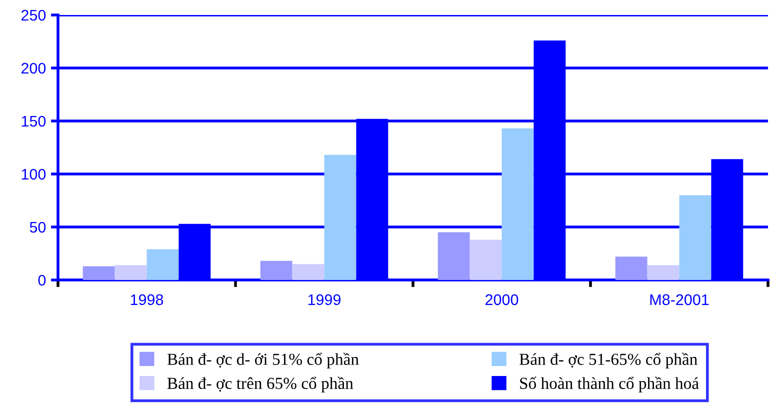 This screenshot has width=770, height=405. What do you see at coordinates (33, 15) in the screenshot?
I see `y-tick-label: 250` at bounding box center [33, 15].